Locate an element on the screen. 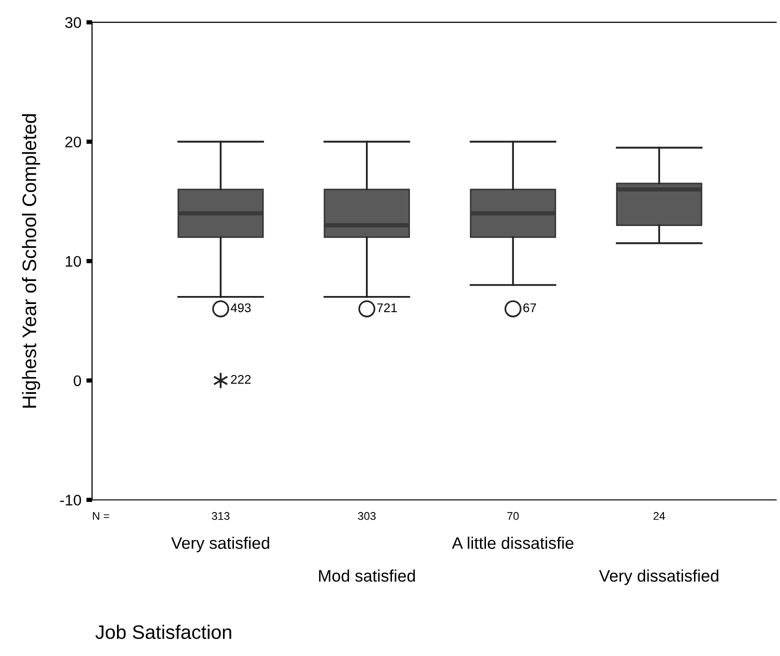  y-tick-label: 10 is located at coordinates (74, 261).